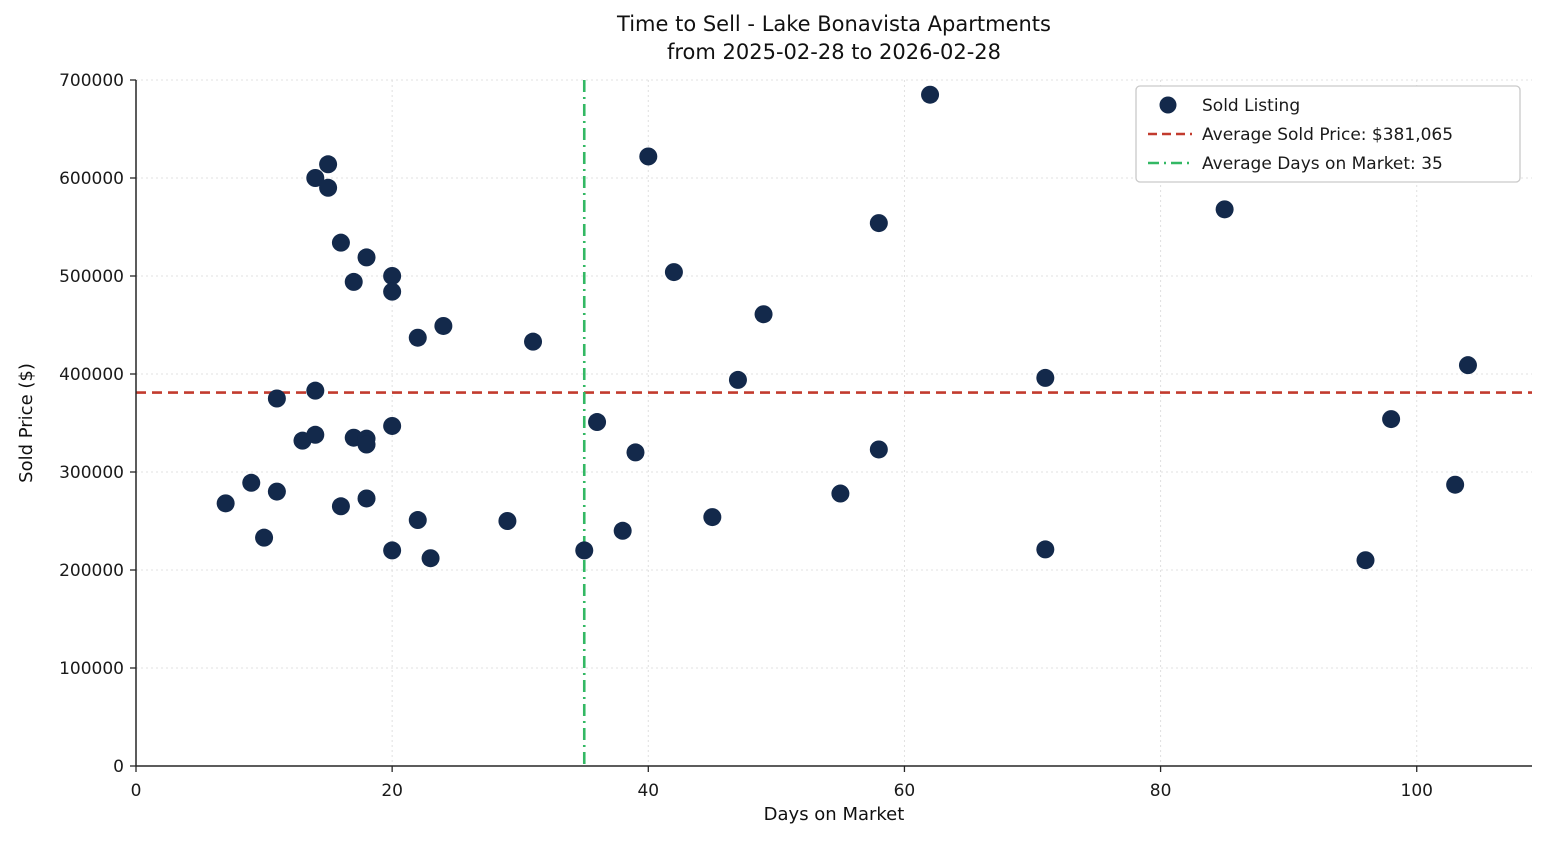 The image size is (1547, 845). Describe the element at coordinates (834, 52) in the screenshot. I see `chart-subtitle: from 2025-02-28 to 2026-02-28` at that location.